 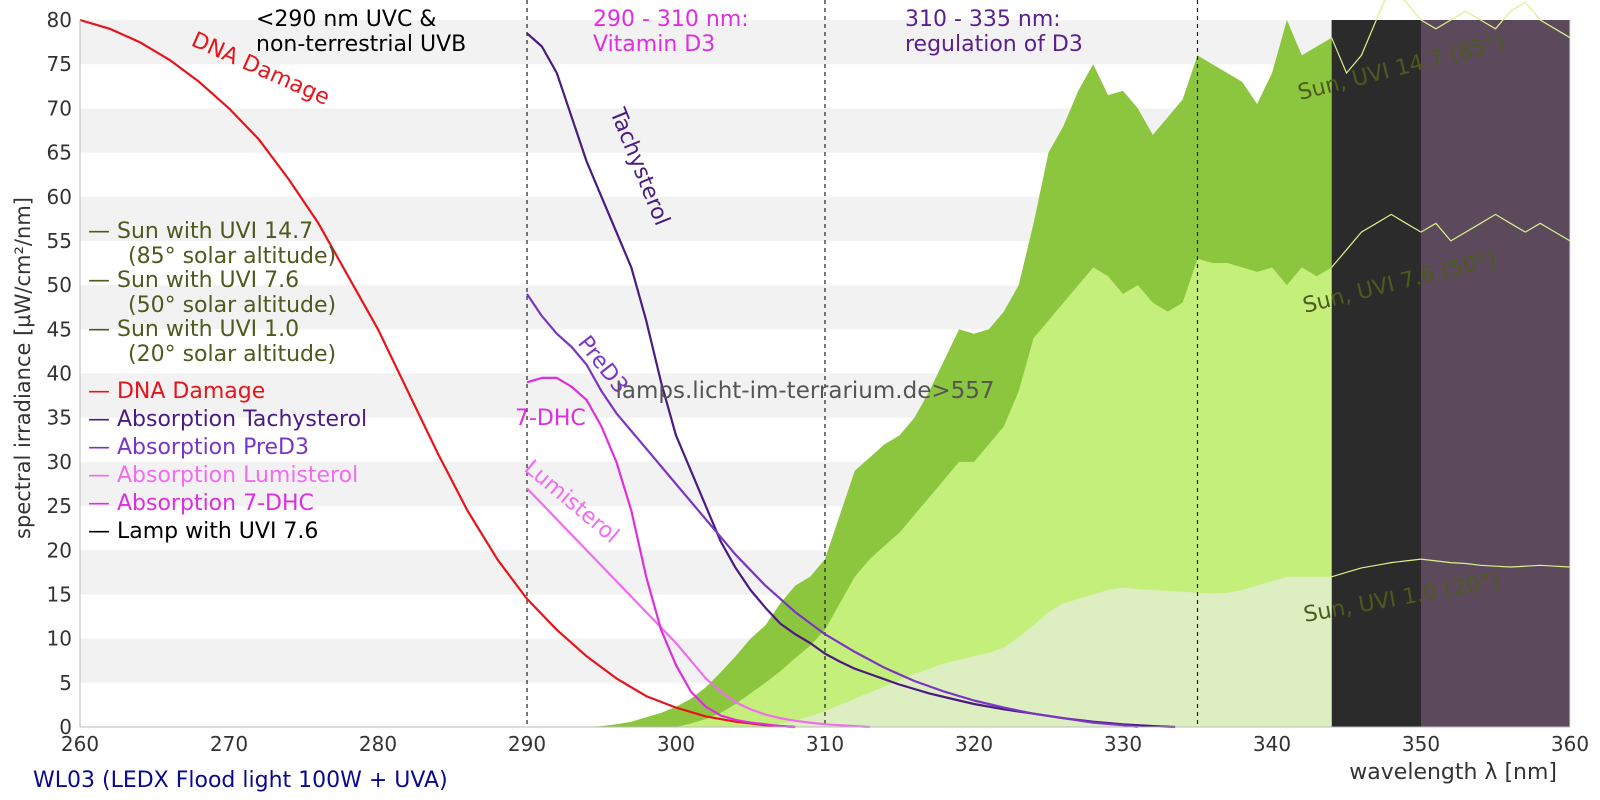 What do you see at coordinates (59, 20) in the screenshot?
I see `y-tick-label: 80` at bounding box center [59, 20].